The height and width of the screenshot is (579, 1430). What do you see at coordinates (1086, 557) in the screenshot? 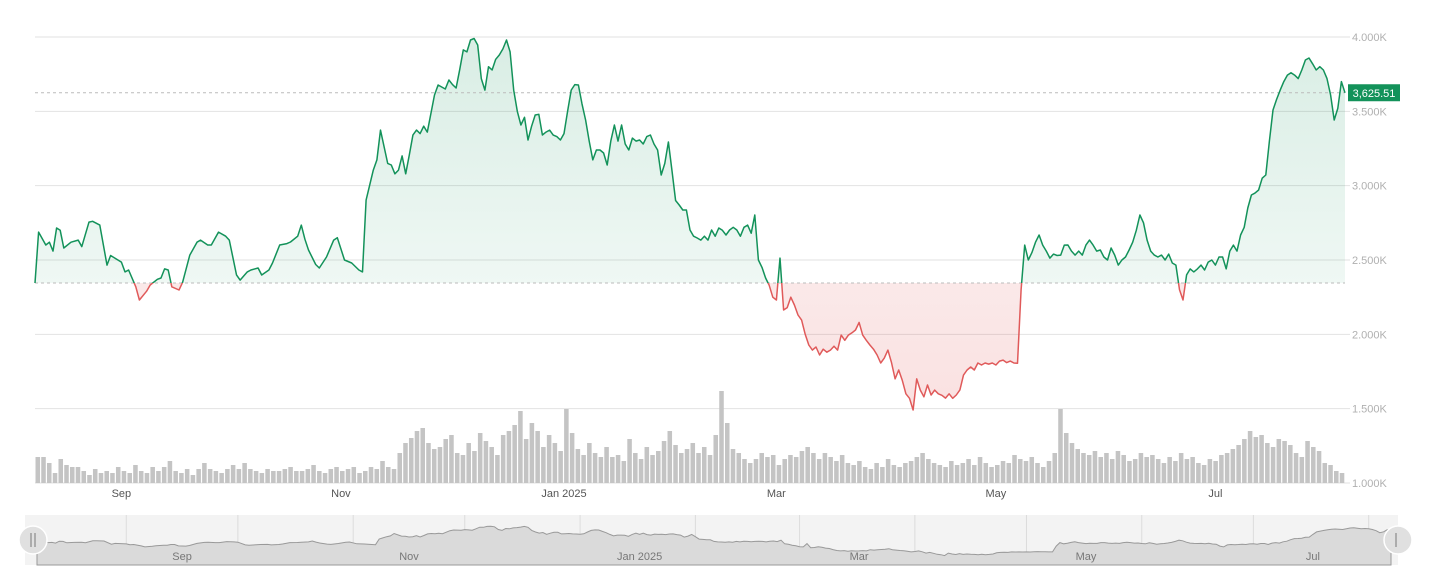
I see `navigator-tick-label: May` at bounding box center [1086, 557].